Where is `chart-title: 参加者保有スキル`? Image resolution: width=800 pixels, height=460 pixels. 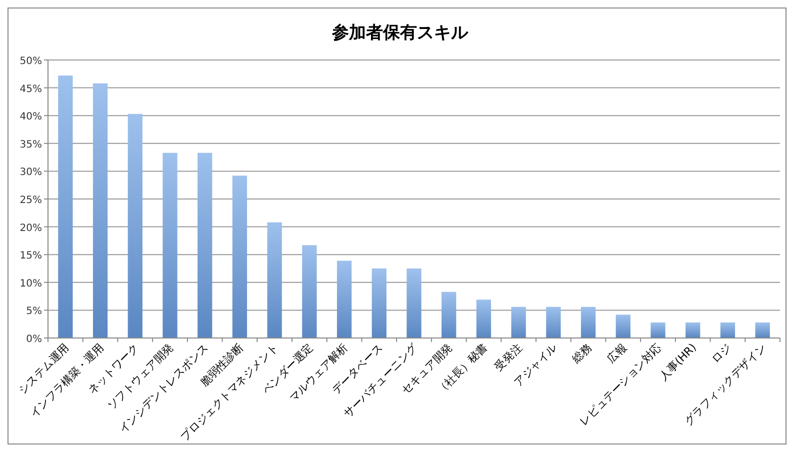
chart-title: 参加者保有スキル is located at coordinates (400, 33).